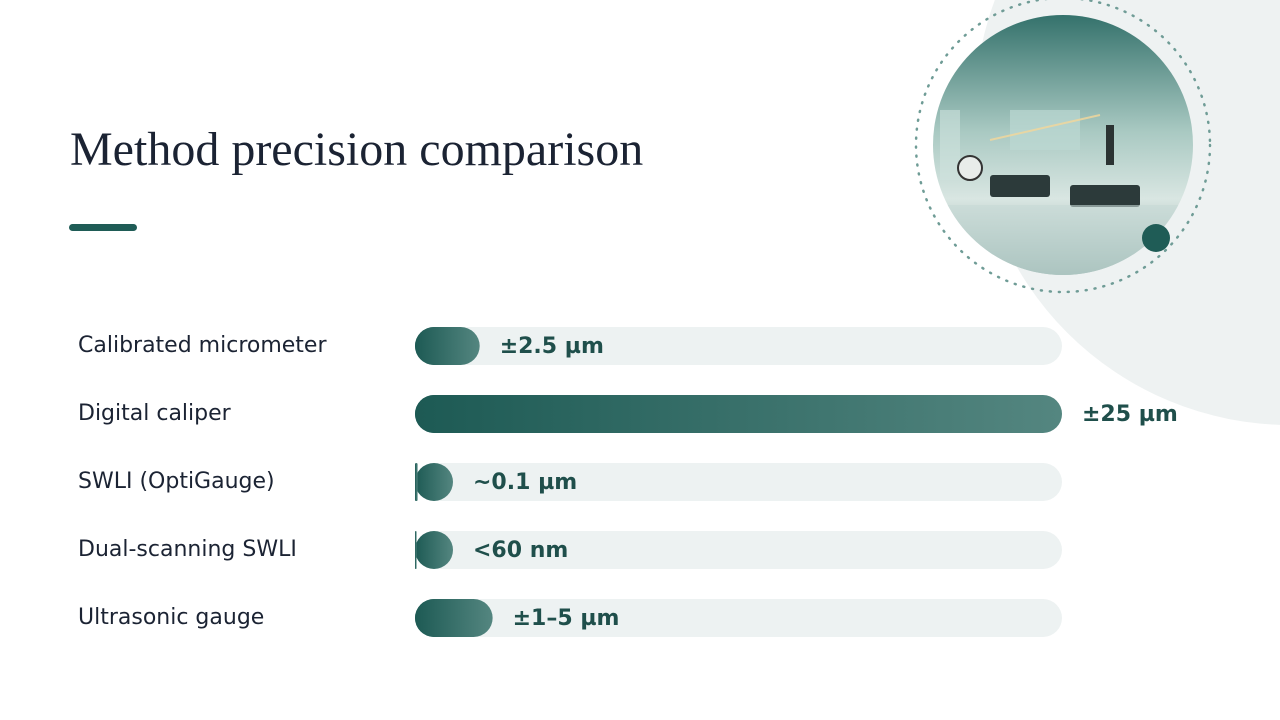 The height and width of the screenshot is (720, 1280). I want to click on category-label: Dual-scanning SWLI, so click(187, 549).